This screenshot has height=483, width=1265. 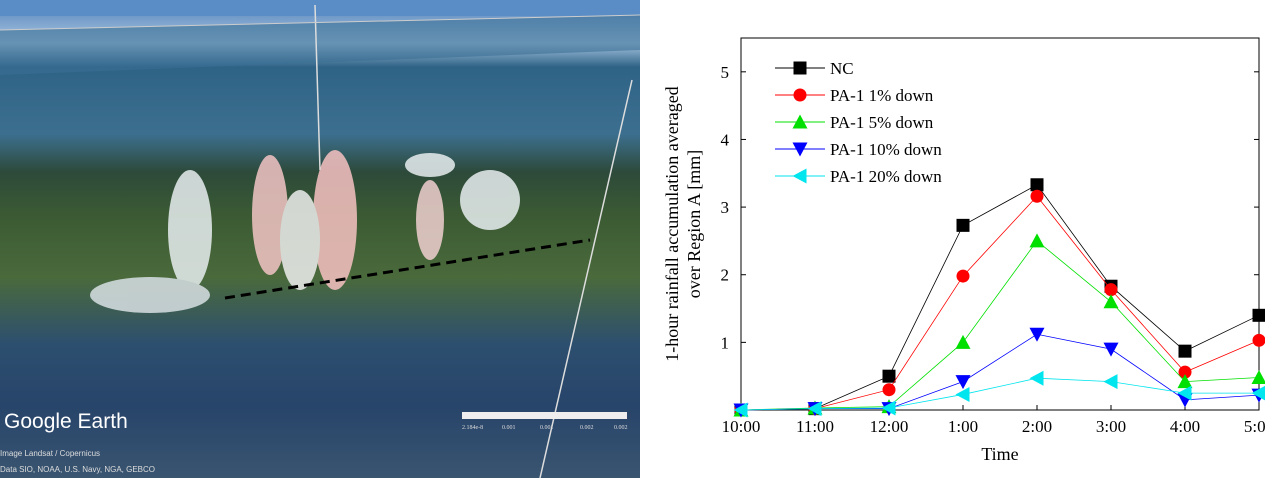 I want to click on y-tick-label: 1, so click(x=725, y=342).